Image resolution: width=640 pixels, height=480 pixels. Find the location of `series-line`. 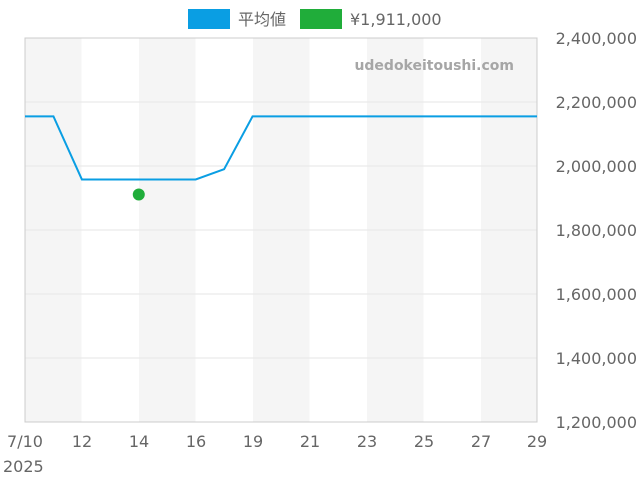

series-line is located at coordinates (281, 148).